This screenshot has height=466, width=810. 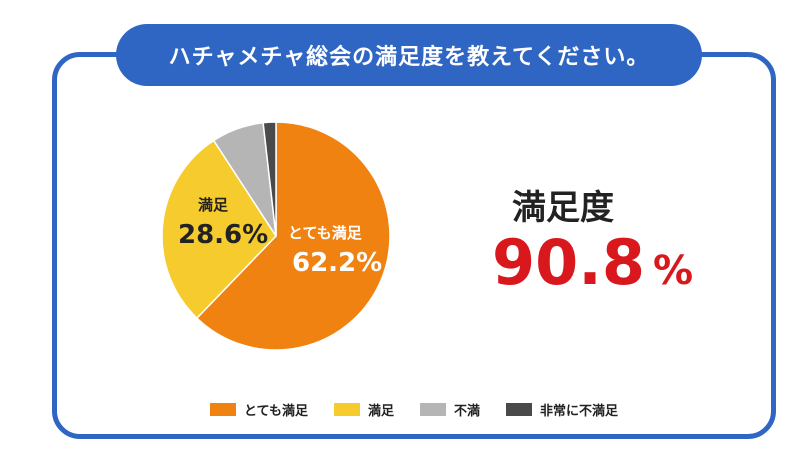 What do you see at coordinates (337, 263) in the screenshot?
I see `slice-label-totemo-value: 62.2%` at bounding box center [337, 263].